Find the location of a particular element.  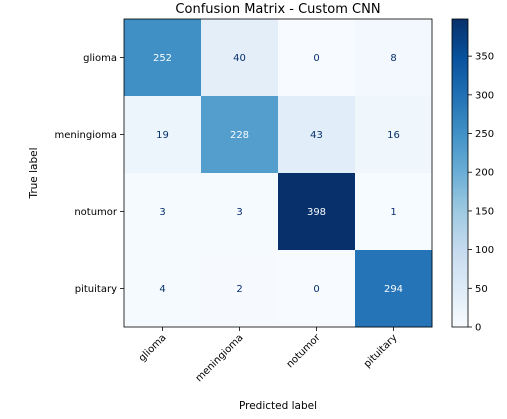

colorbar-ticks: 0 50 100 150 200 250 300 350 is located at coordinates (481, 193).